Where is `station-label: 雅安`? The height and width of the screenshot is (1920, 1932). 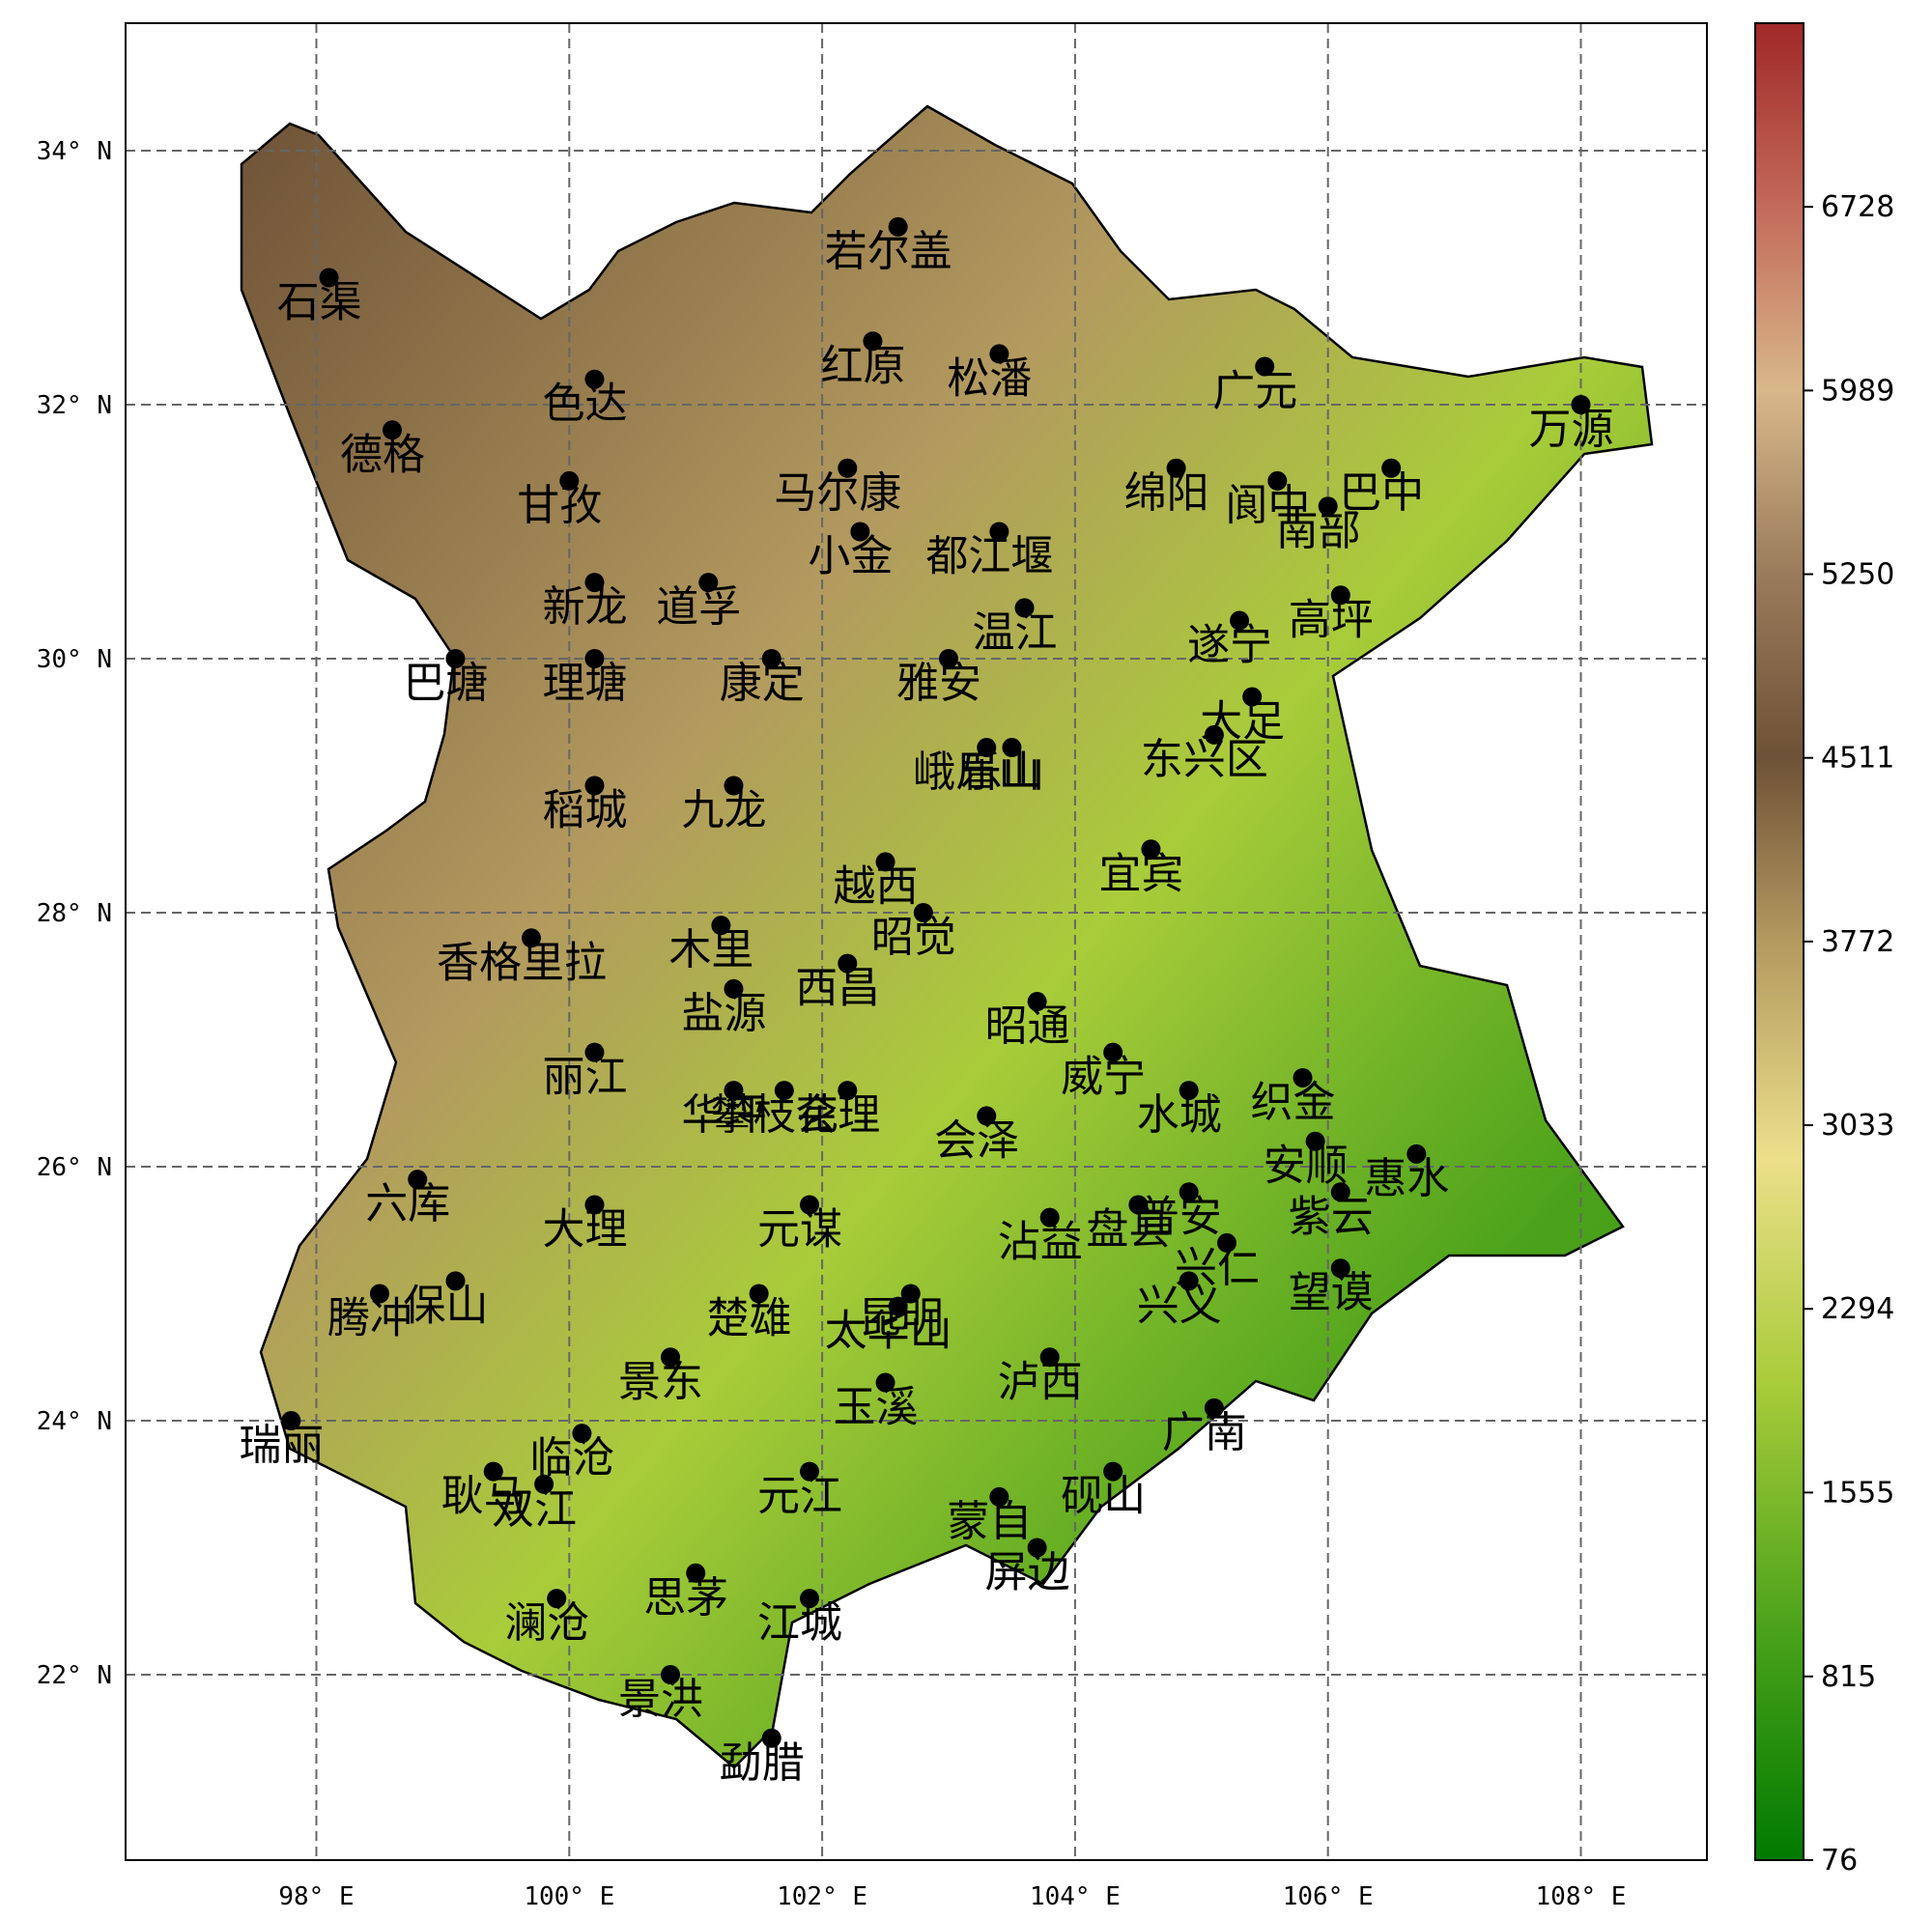
station-label: 雅安 is located at coordinates (938, 683).